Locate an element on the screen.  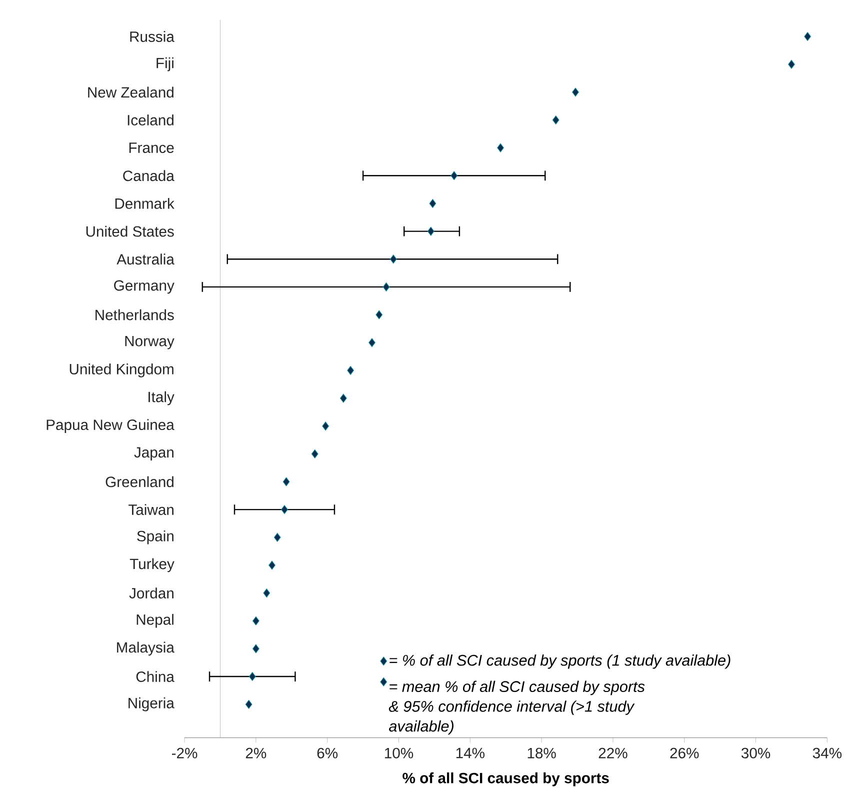
y-tick-label: Jordan is located at coordinates (151, 593).